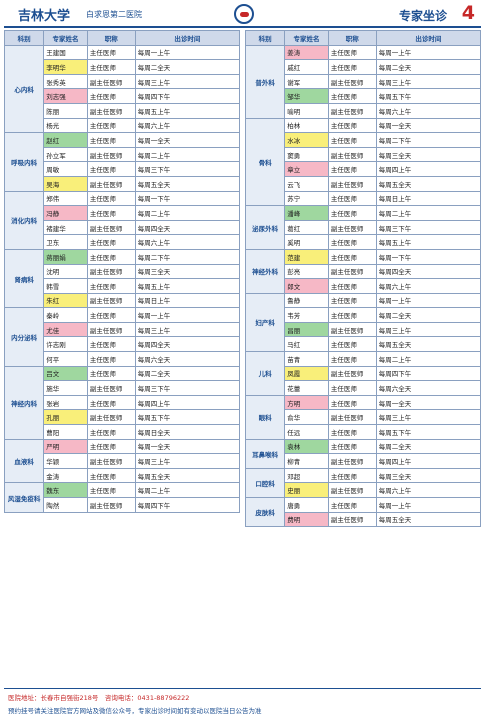 Image resolution: width=485 pixels, height=719 pixels. What do you see at coordinates (265, 271) in the screenshot?
I see `department: 神经外科` at bounding box center [265, 271].